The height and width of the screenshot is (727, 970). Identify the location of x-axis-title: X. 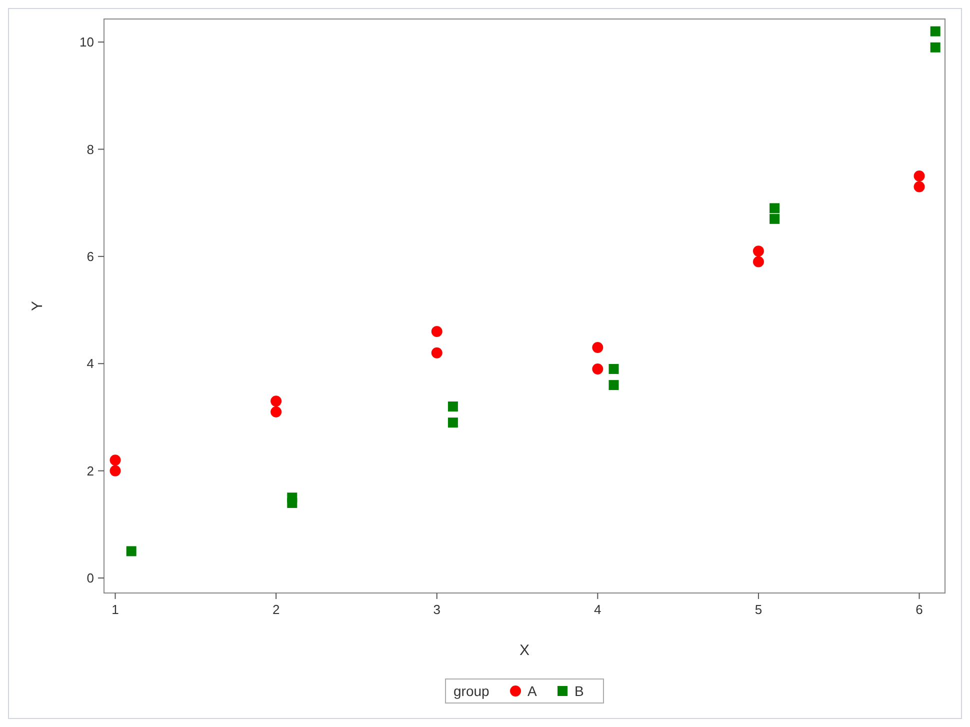
(524, 650).